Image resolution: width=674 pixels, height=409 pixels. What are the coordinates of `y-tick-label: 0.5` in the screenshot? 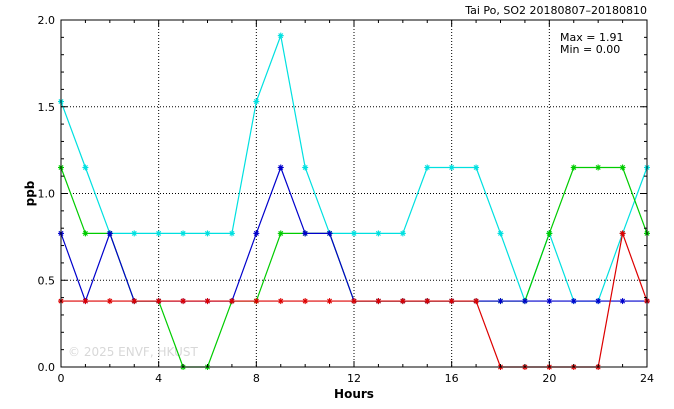 It's located at (47, 280).